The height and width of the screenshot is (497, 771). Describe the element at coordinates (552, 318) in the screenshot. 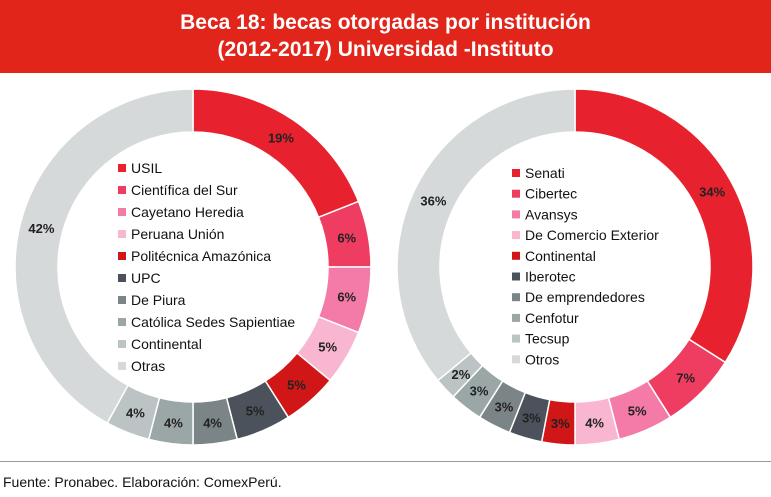

I see `instituto-legend-label-8: Cenfotur` at that location.